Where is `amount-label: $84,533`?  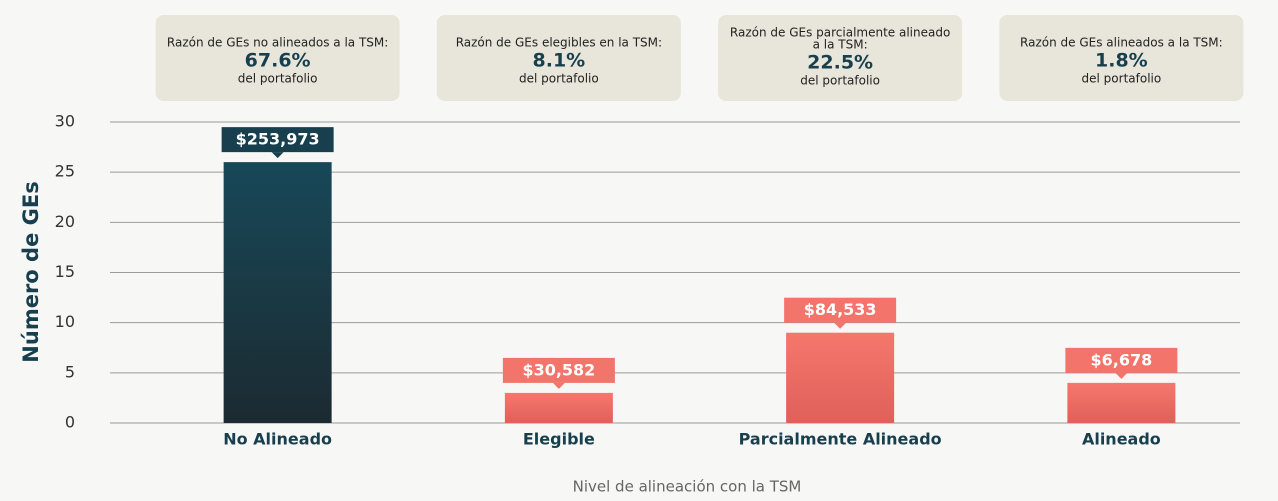 amount-label: $84,533 is located at coordinates (840, 309).